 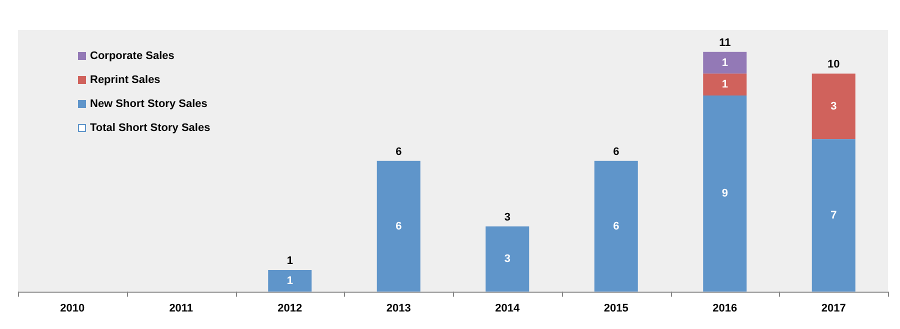 What do you see at coordinates (398, 308) in the screenshot?
I see `x-tick-label: 2013` at bounding box center [398, 308].